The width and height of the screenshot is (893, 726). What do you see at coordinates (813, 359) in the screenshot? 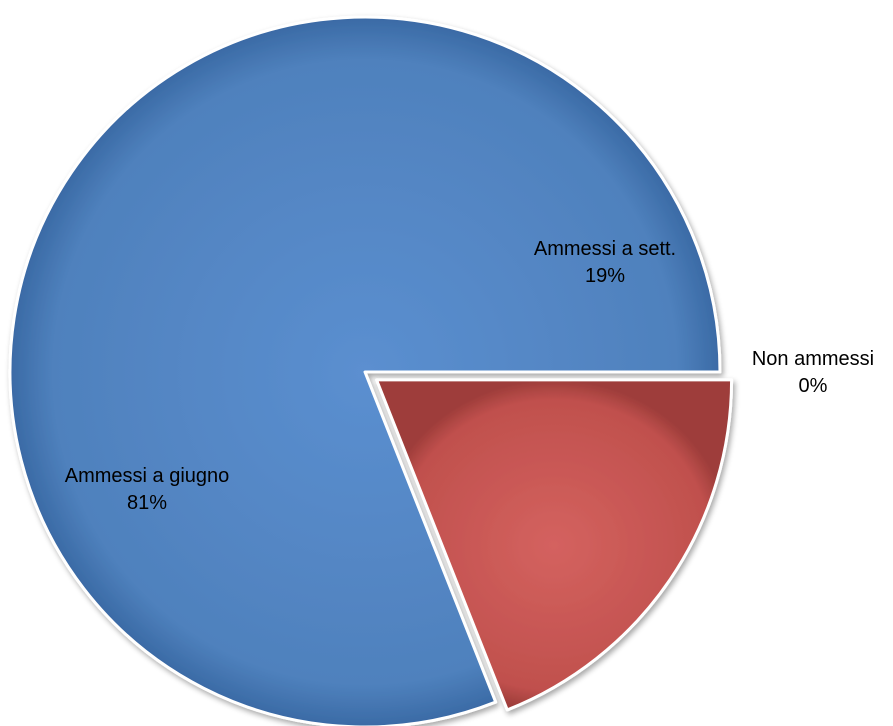
I see `data-label-category: Non ammessi` at bounding box center [813, 359].